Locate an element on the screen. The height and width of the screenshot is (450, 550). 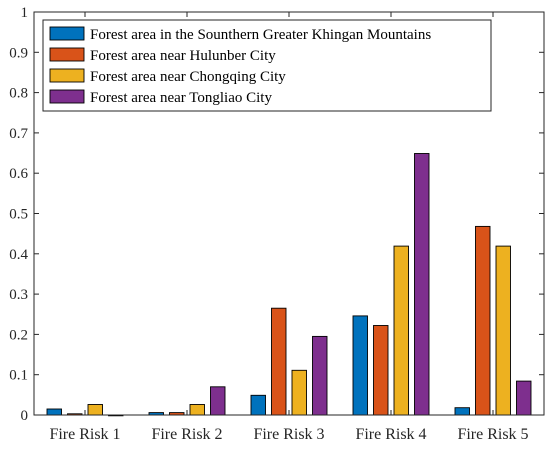
y-tick-label: 0.8 is located at coordinates (18, 94).